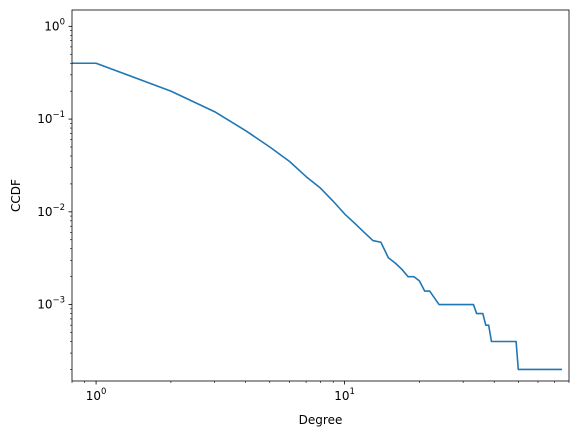 The height and width of the screenshot is (437, 578). I want to click on y-tick-label: 10⁰, so click(54, 25).